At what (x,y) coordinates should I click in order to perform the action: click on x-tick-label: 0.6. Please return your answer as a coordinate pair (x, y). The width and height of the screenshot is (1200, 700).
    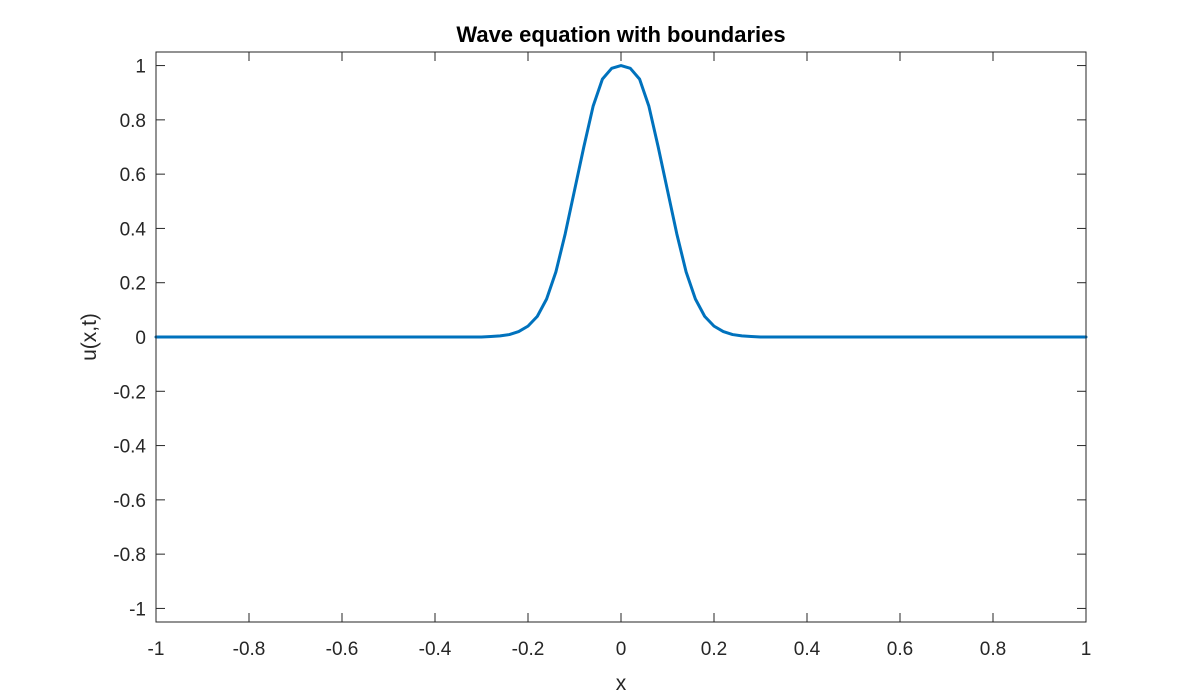
    Looking at the image, I should click on (900, 649).